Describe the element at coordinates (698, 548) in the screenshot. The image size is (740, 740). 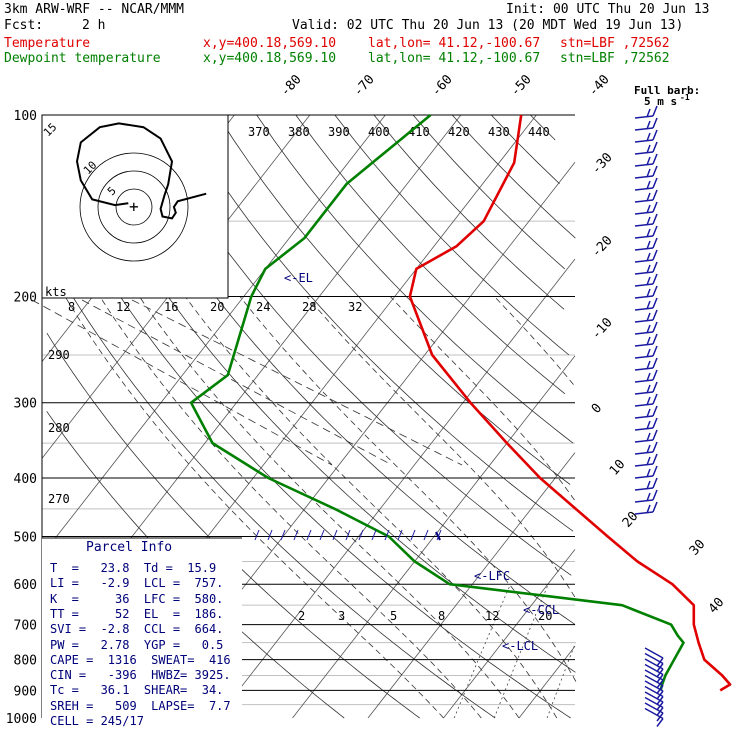
I see `isotherm-label: 30` at that location.